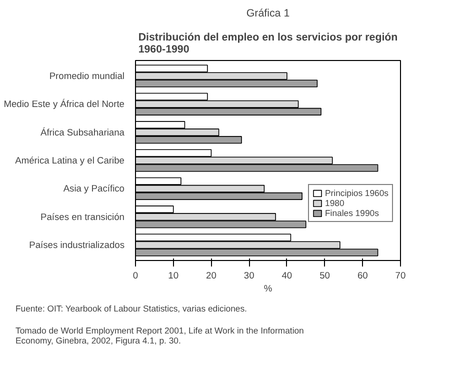  Describe the element at coordinates (83, 132) in the screenshot. I see `y-tick-label: África Subsahariana` at that location.